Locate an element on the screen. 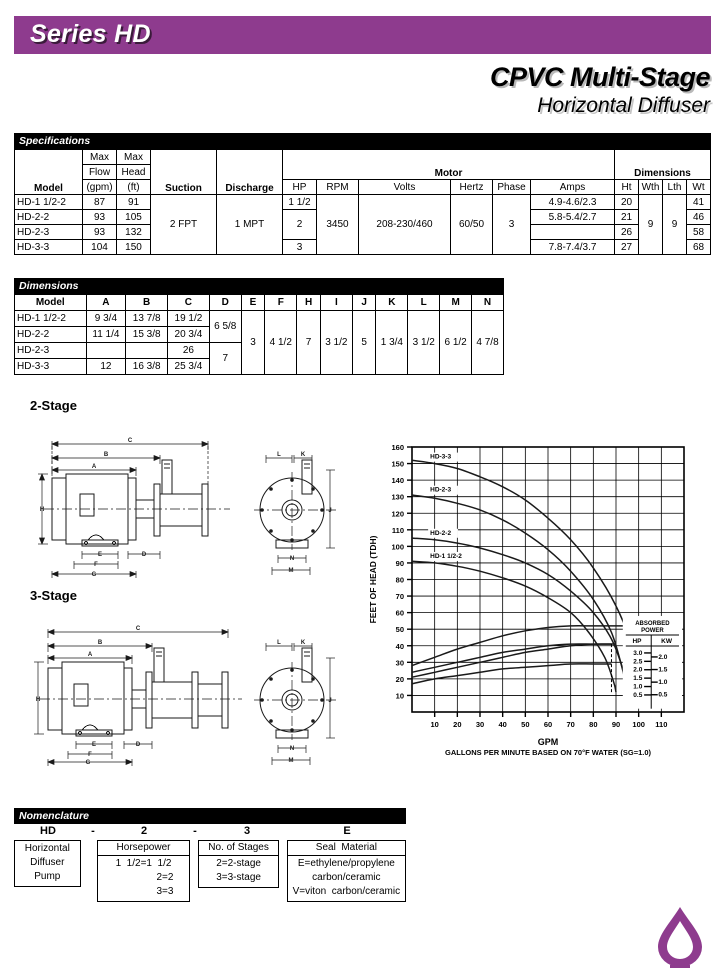  spec-cell-amps: 5.8-5.4/2.7 is located at coordinates (572, 217).